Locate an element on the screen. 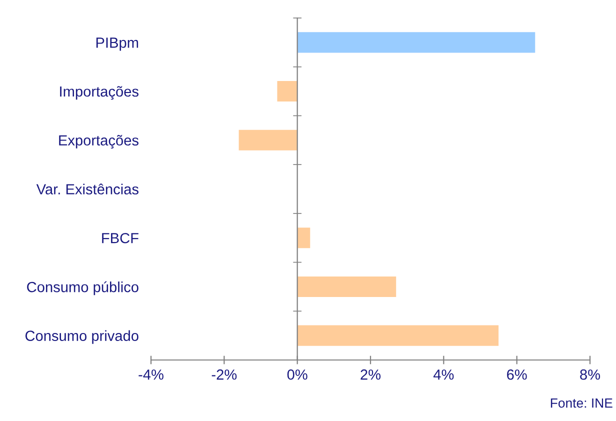 The image size is (616, 421). x-tick-label: -4% is located at coordinates (151, 374).